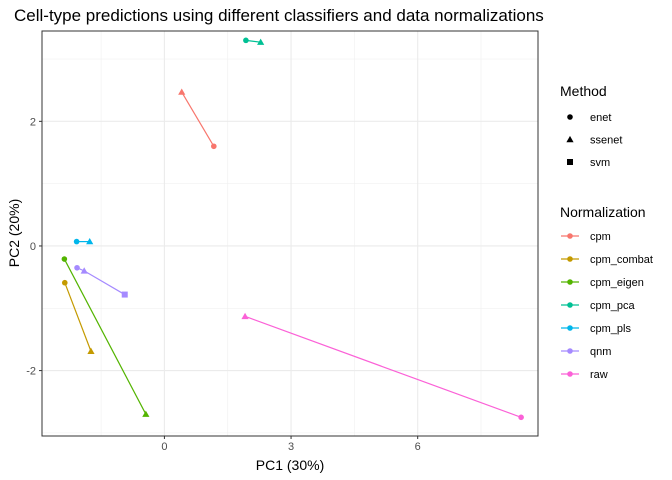 Image resolution: width=672 pixels, height=480 pixels. Describe the element at coordinates (90, 241) in the screenshot. I see `point-cpm_pls-ssenet` at that location.